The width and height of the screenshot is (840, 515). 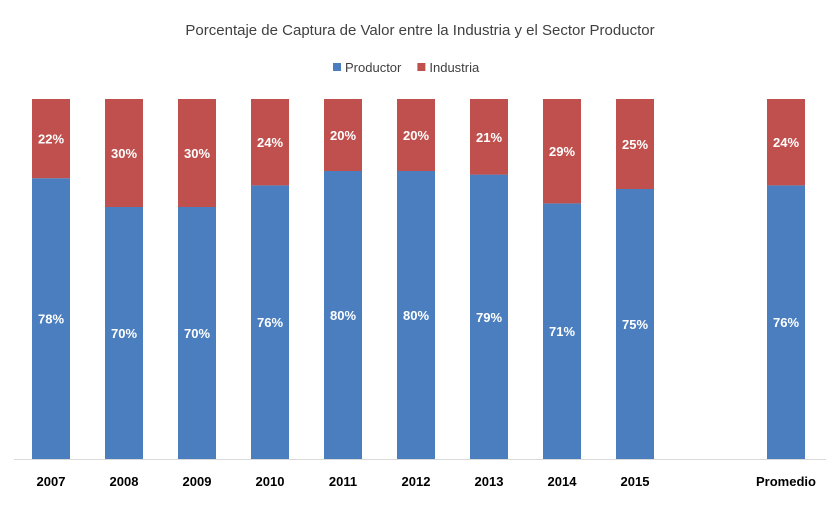 I want to click on bar-productor-2015, so click(x=635, y=324).